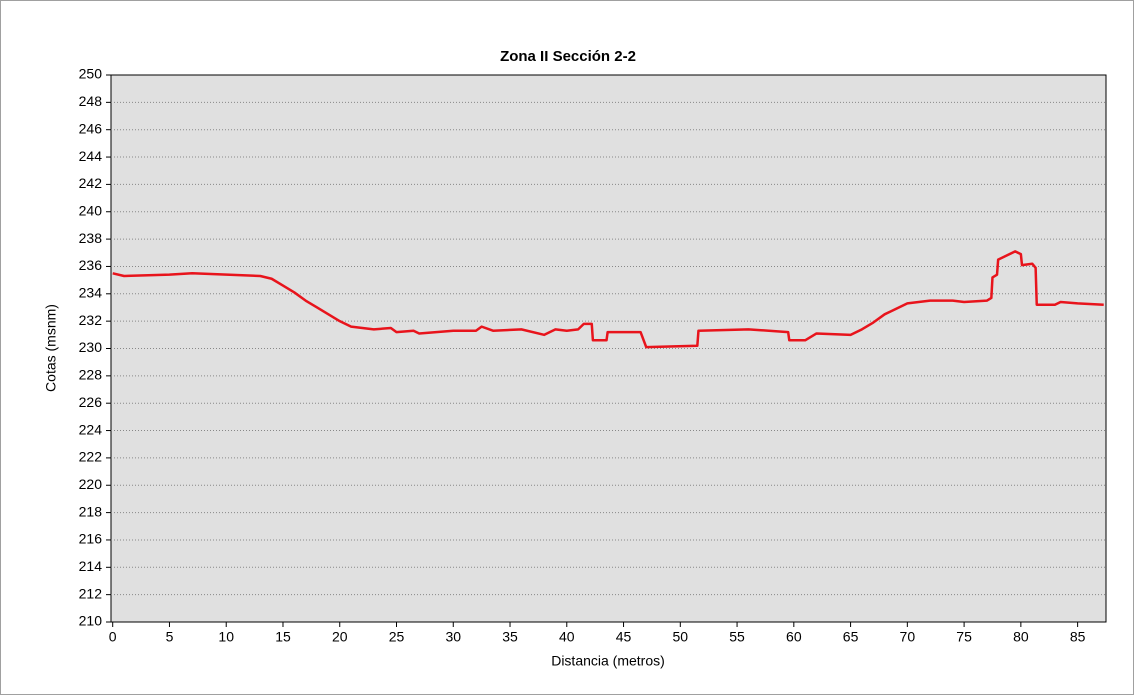  Describe the element at coordinates (624, 637) in the screenshot. I see `x-tick-label: 45` at that location.